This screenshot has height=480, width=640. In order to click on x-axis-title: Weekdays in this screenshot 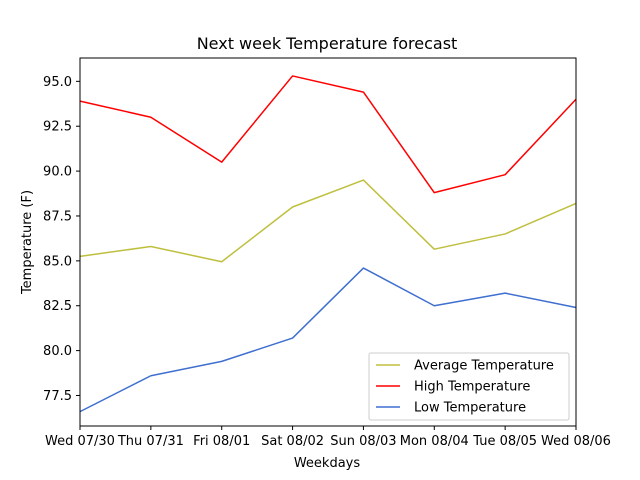, I will do `click(327, 463)`.